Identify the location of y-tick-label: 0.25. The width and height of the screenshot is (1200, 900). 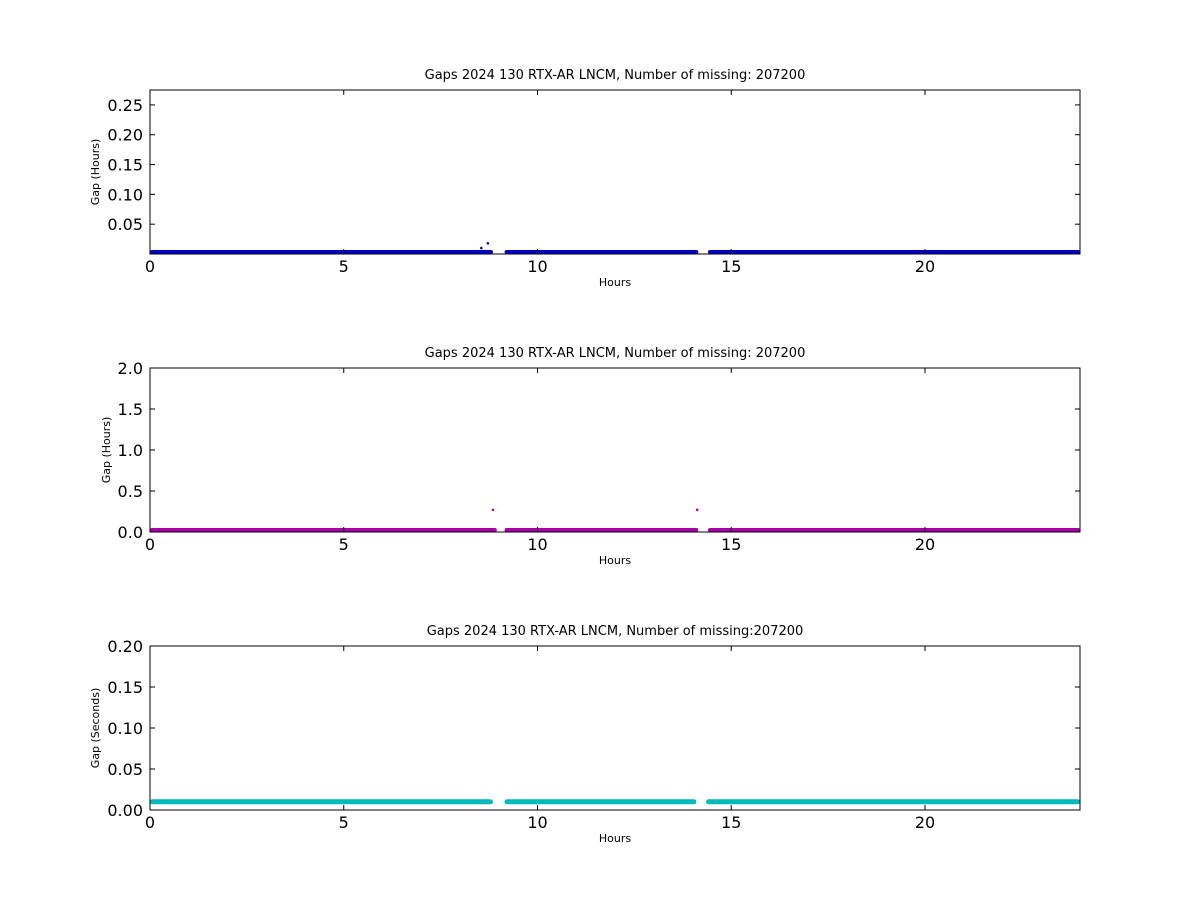
(125, 105).